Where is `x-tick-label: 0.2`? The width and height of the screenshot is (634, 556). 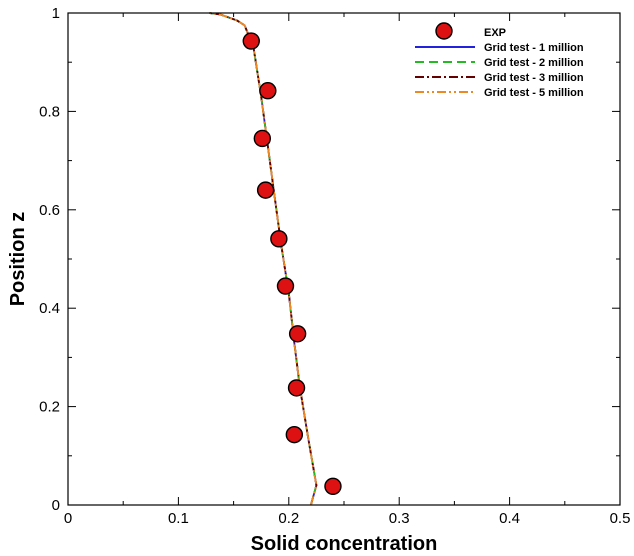
x-tick-label: 0.2 is located at coordinates (288, 518).